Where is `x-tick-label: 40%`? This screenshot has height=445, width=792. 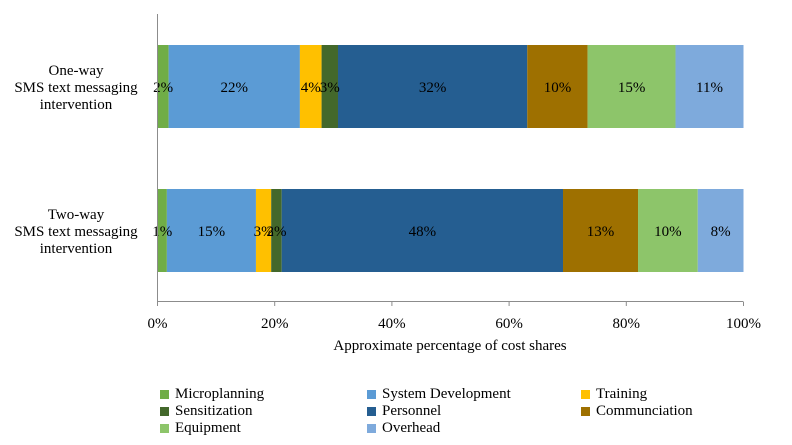 x-tick-label: 40% is located at coordinates (392, 324).